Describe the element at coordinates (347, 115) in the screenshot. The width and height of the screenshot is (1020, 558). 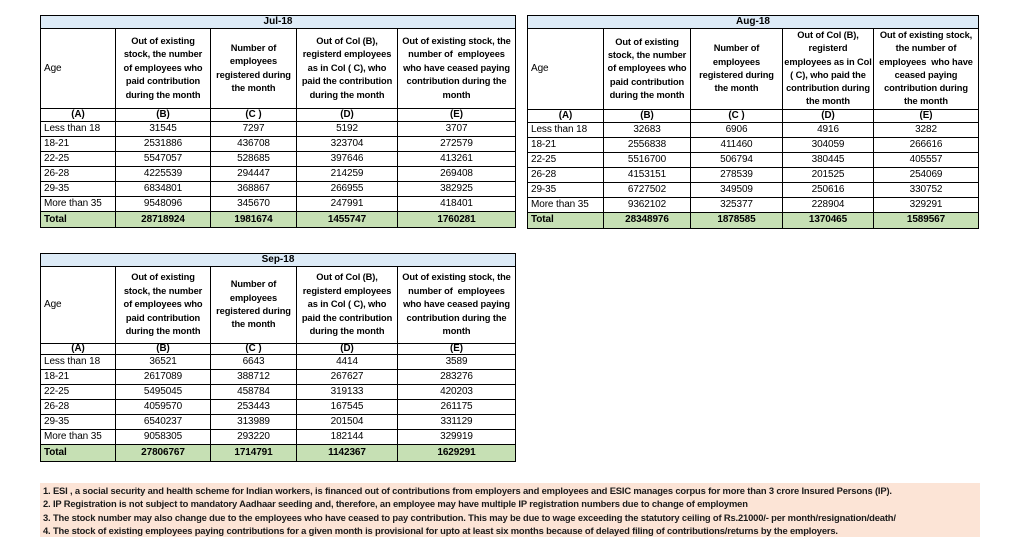
I see `column-letter: (D)` at that location.